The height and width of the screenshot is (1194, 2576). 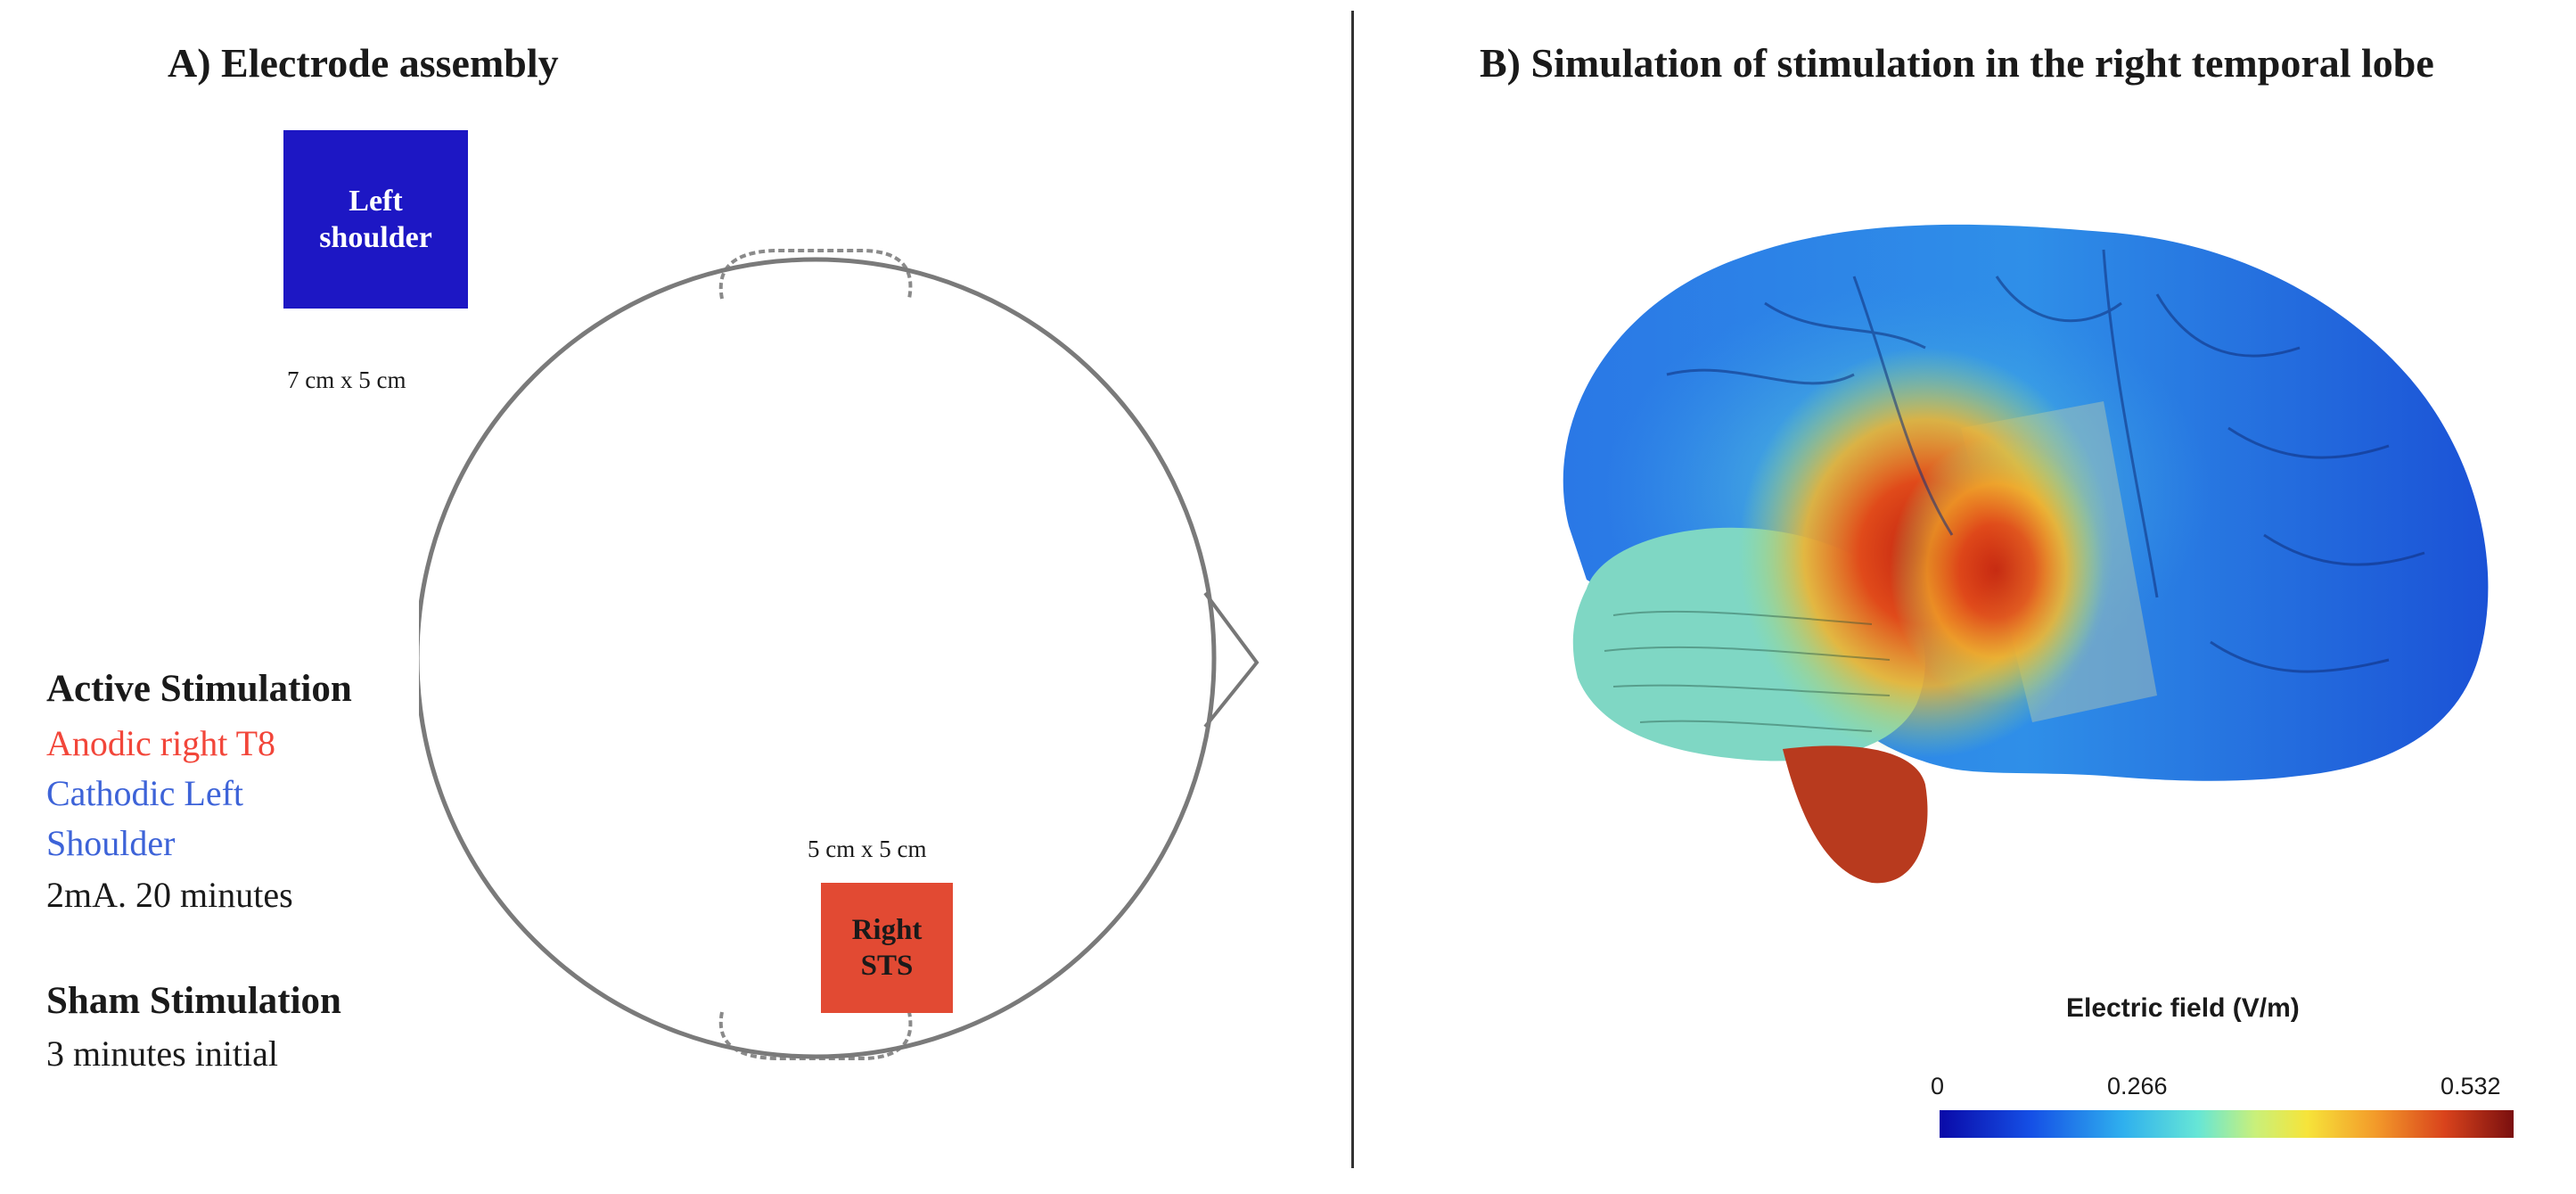 I want to click on left-electrode-label-line2: shoulder, so click(x=375, y=237).